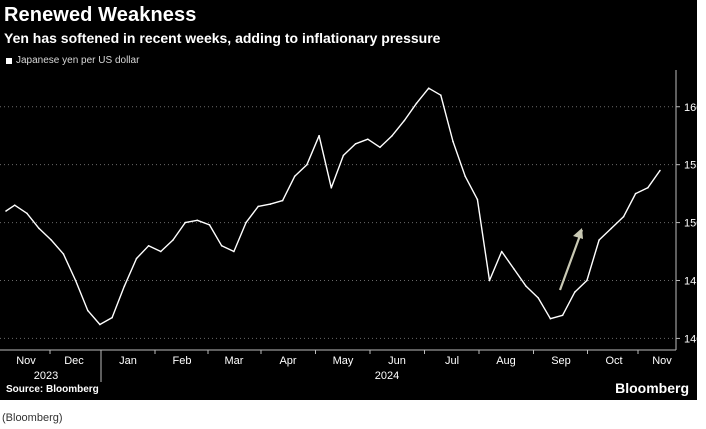 This screenshot has height=429, width=706. Describe the element at coordinates (690, 282) in the screenshot. I see `y-tick-label: 145` at that location.